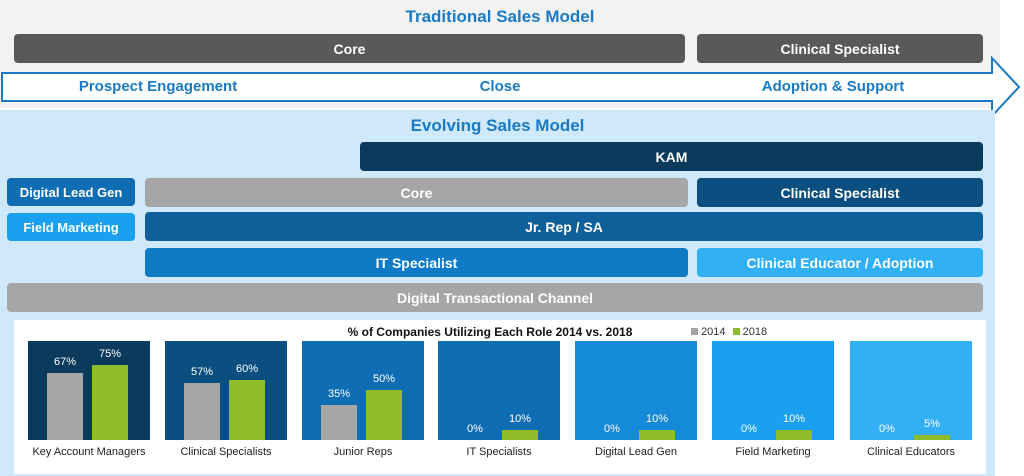 This screenshot has width=1024, height=476. I want to click on bar-2014-junior-reps, so click(339, 422).